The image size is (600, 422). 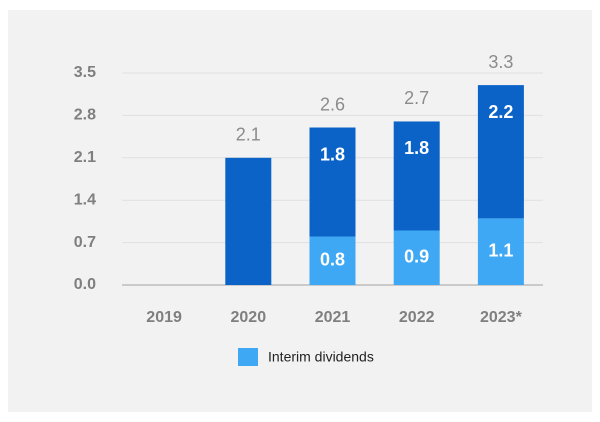 I want to click on y-tick-label: 0.7, so click(x=85, y=242).